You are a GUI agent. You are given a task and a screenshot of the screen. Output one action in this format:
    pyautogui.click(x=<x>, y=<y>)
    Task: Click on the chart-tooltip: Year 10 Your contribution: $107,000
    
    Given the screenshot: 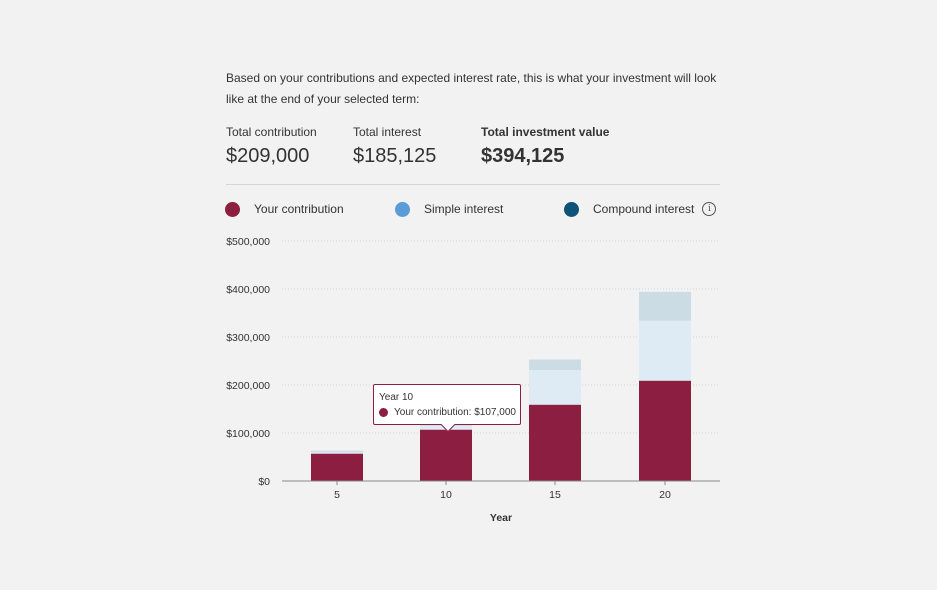 What is the action you would take?
    pyautogui.click(x=447, y=408)
    